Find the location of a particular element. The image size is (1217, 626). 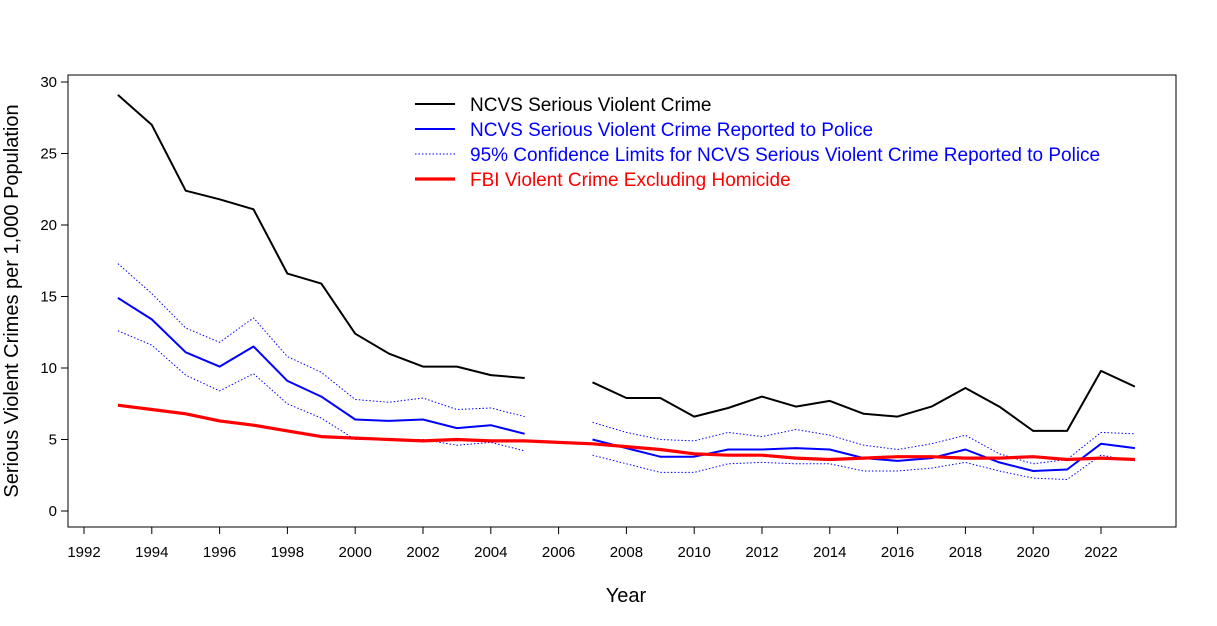

y-tick-label: 0 is located at coordinates (53, 511).